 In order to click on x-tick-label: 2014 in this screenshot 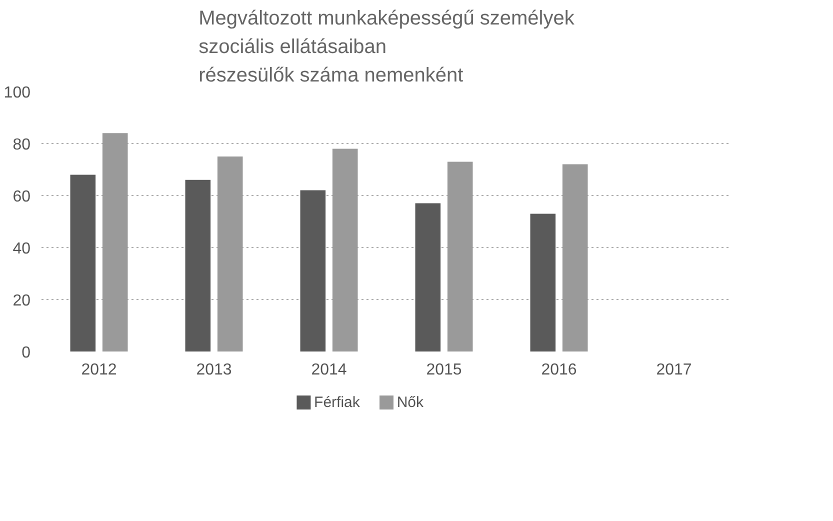, I will do `click(329, 370)`.